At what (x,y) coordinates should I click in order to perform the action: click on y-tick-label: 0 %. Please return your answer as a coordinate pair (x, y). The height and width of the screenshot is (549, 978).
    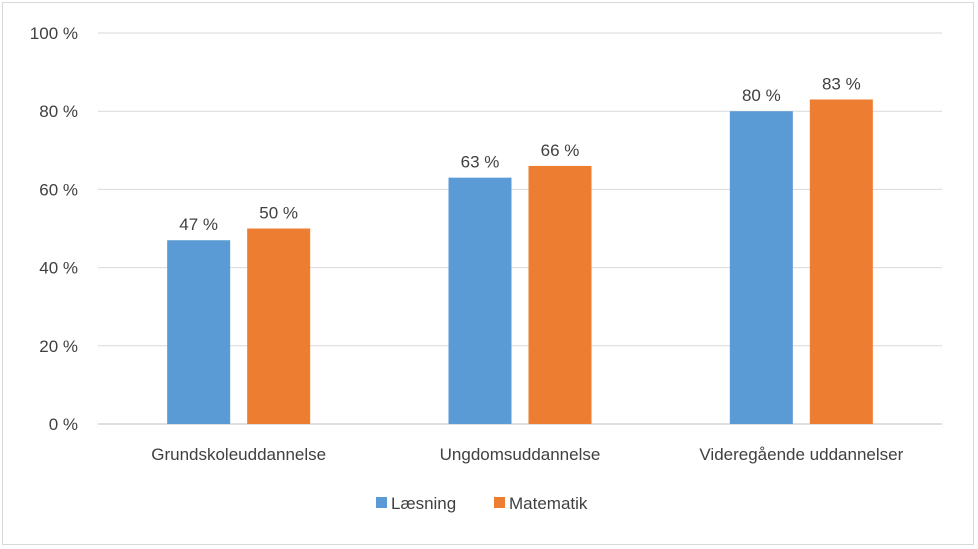
    Looking at the image, I should click on (63, 424).